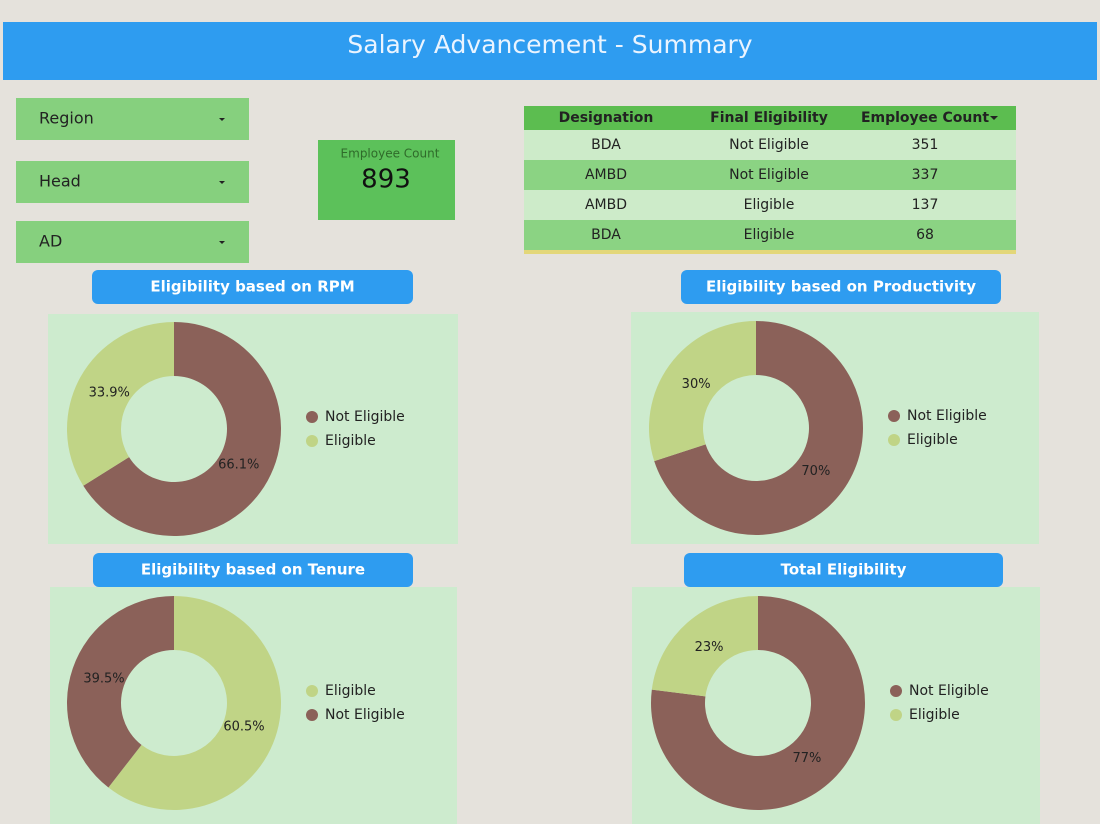  Describe the element at coordinates (606, 118) in the screenshot. I see `column-header: Designation` at that location.